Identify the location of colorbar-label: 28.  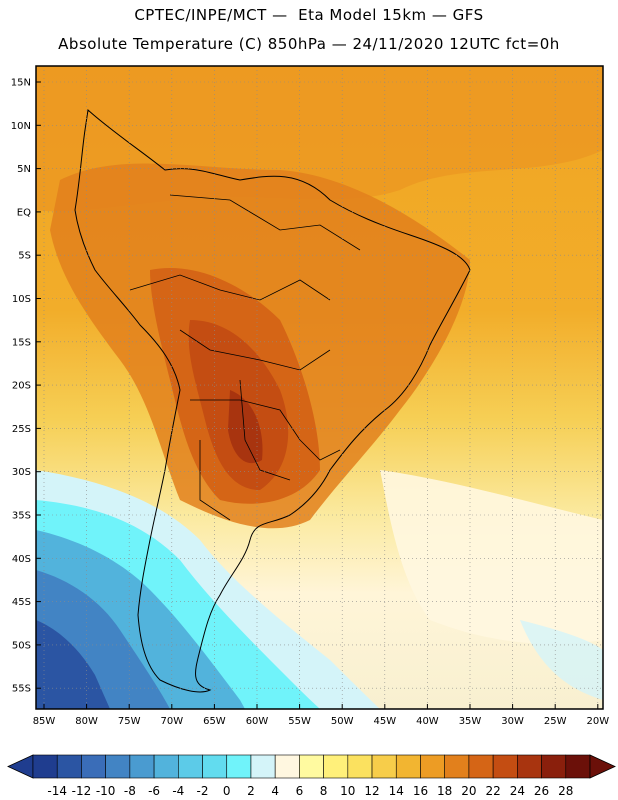
(565, 791).